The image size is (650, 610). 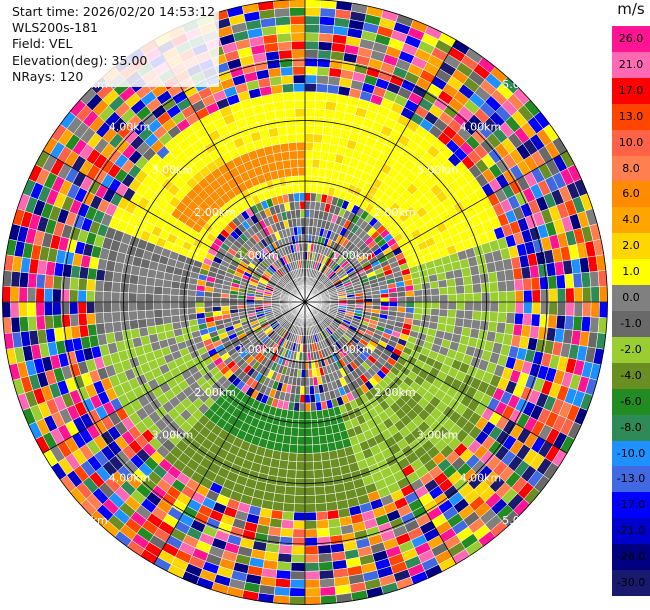 What do you see at coordinates (481, 127) in the screenshot?
I see `range-label: 4.00km` at bounding box center [481, 127].